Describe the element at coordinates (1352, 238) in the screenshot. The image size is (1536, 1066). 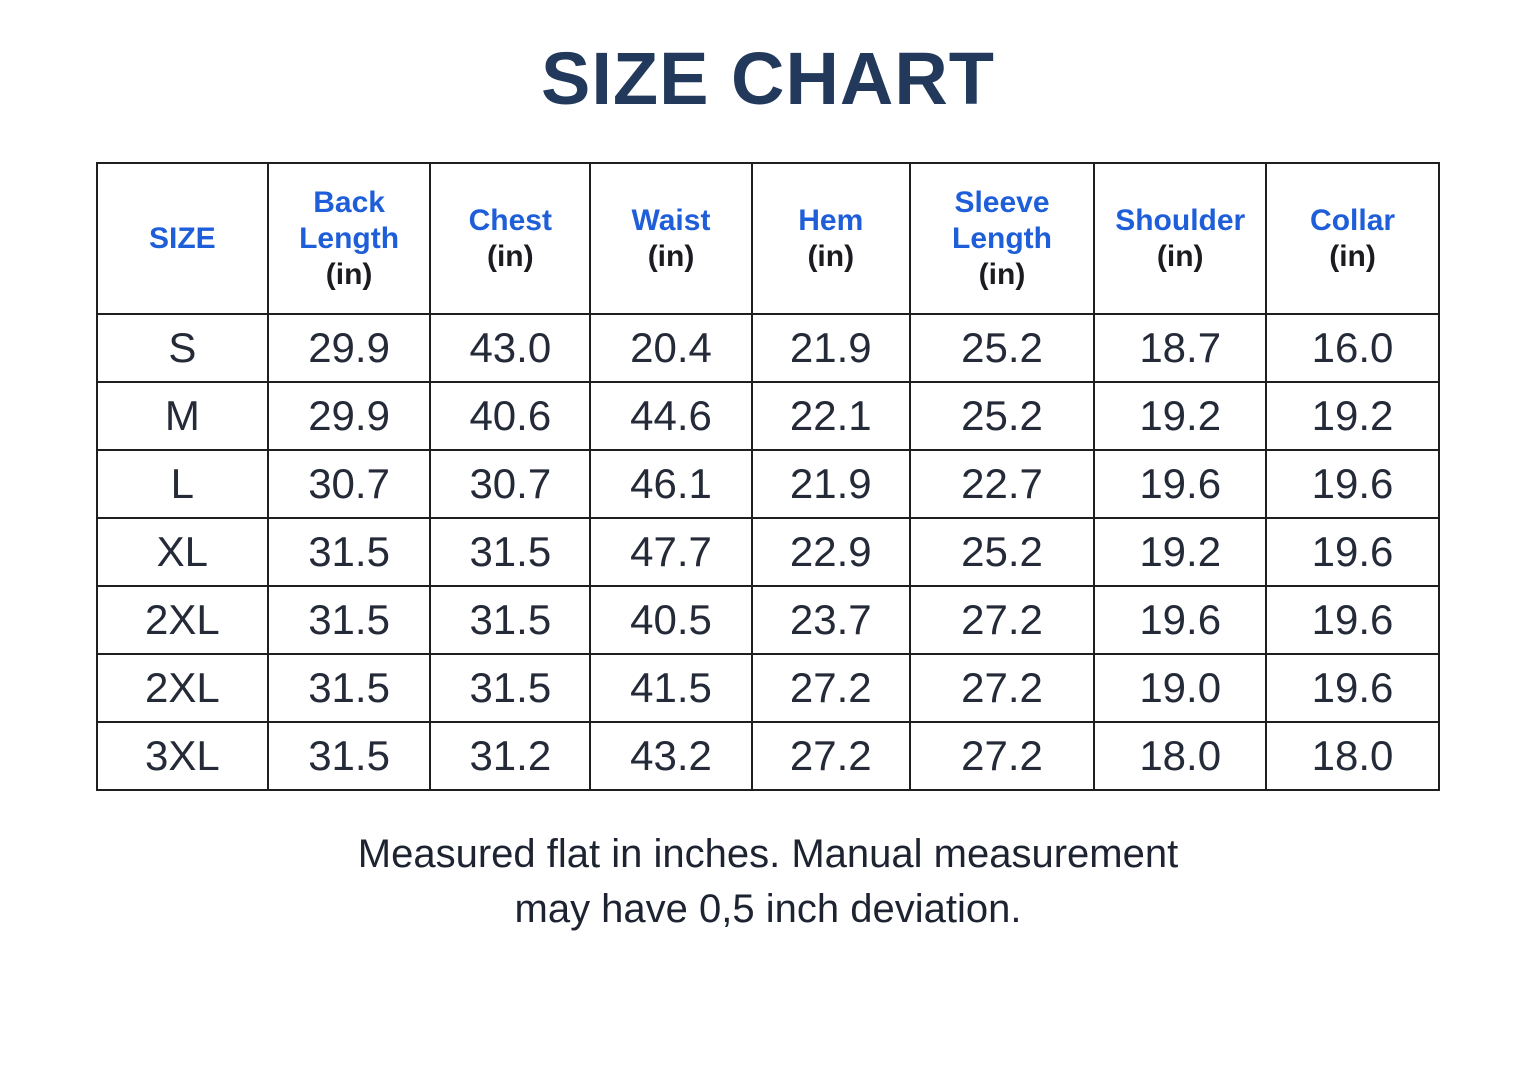
I see `column-header-collar: Collar (in)` at that location.